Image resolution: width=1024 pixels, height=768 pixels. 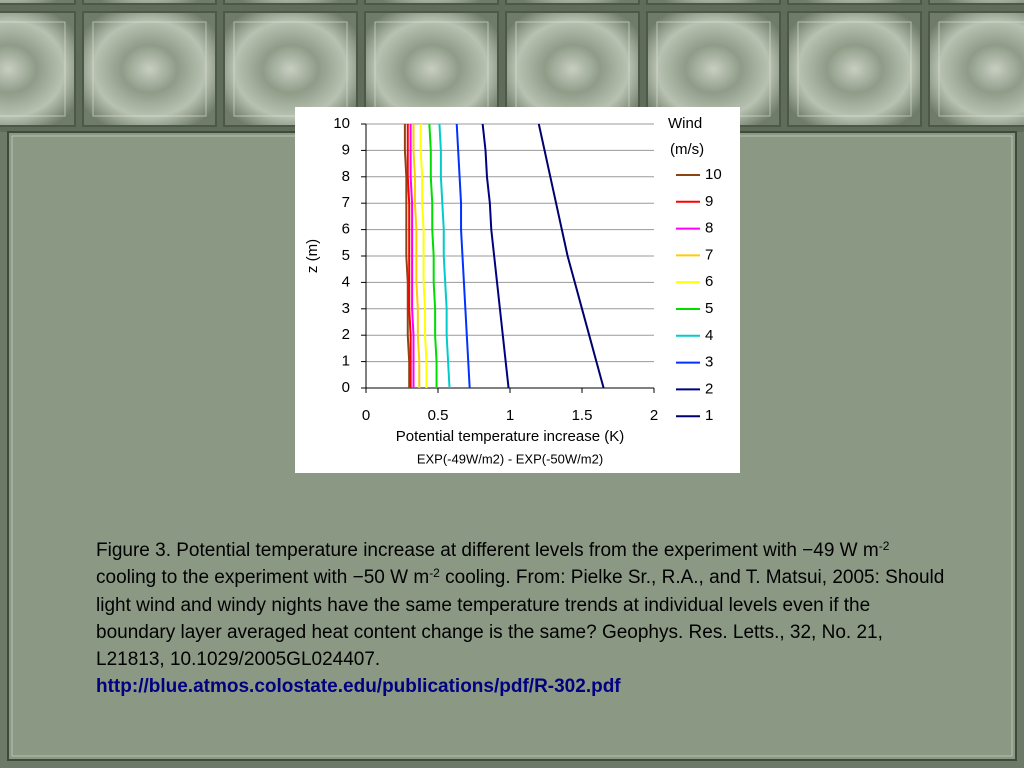 I want to click on legend-label: 9, so click(x=709, y=201).